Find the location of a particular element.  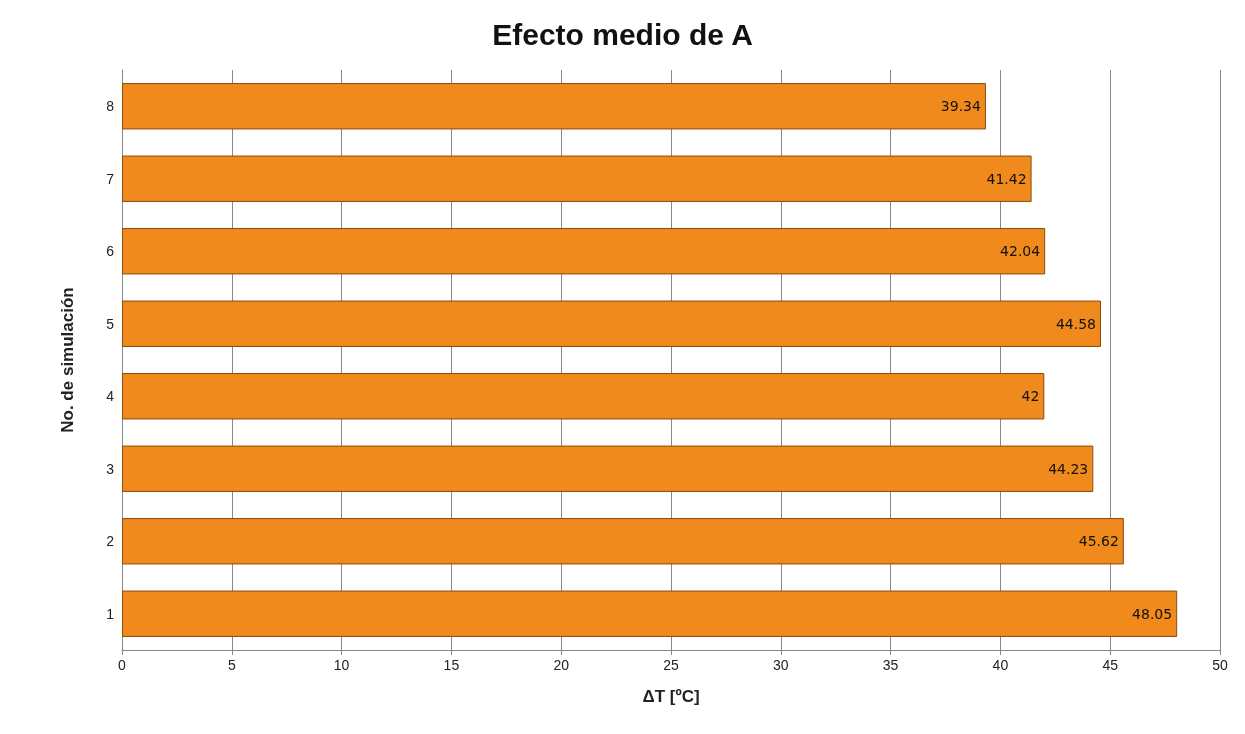

x-tick-label: 25 is located at coordinates (671, 665).